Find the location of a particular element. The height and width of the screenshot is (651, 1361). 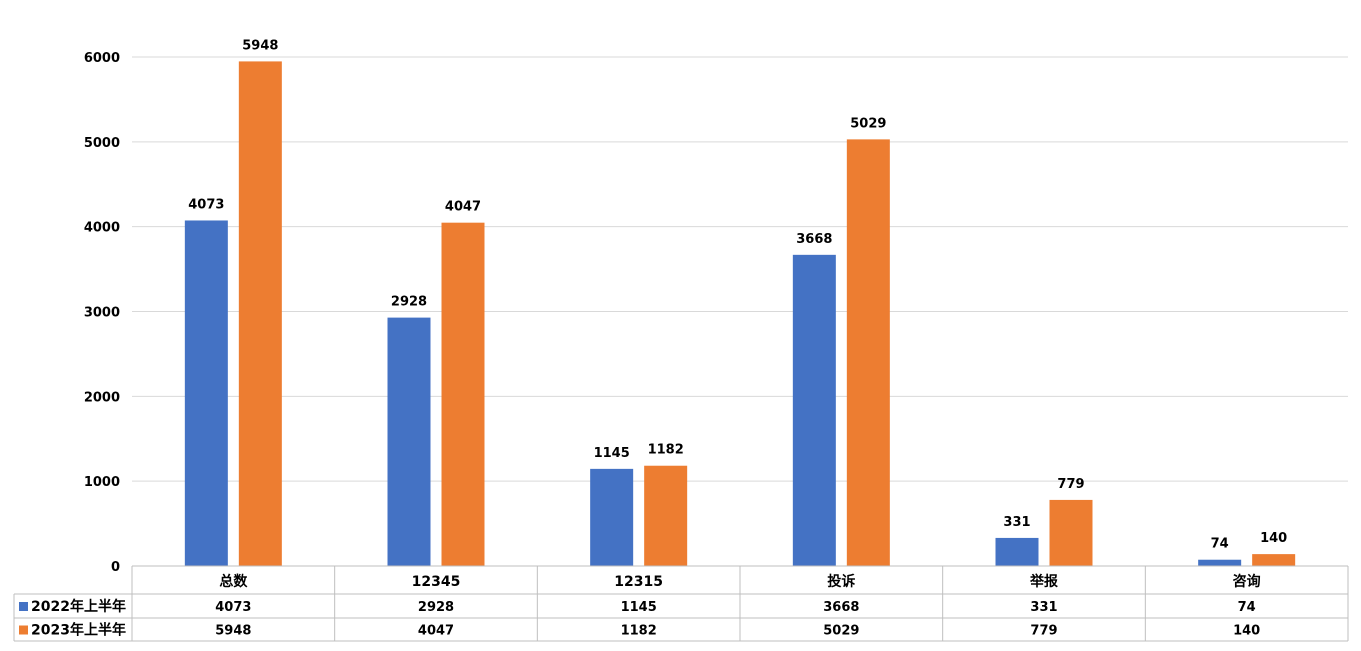

table-cell: 140 is located at coordinates (1246, 631).